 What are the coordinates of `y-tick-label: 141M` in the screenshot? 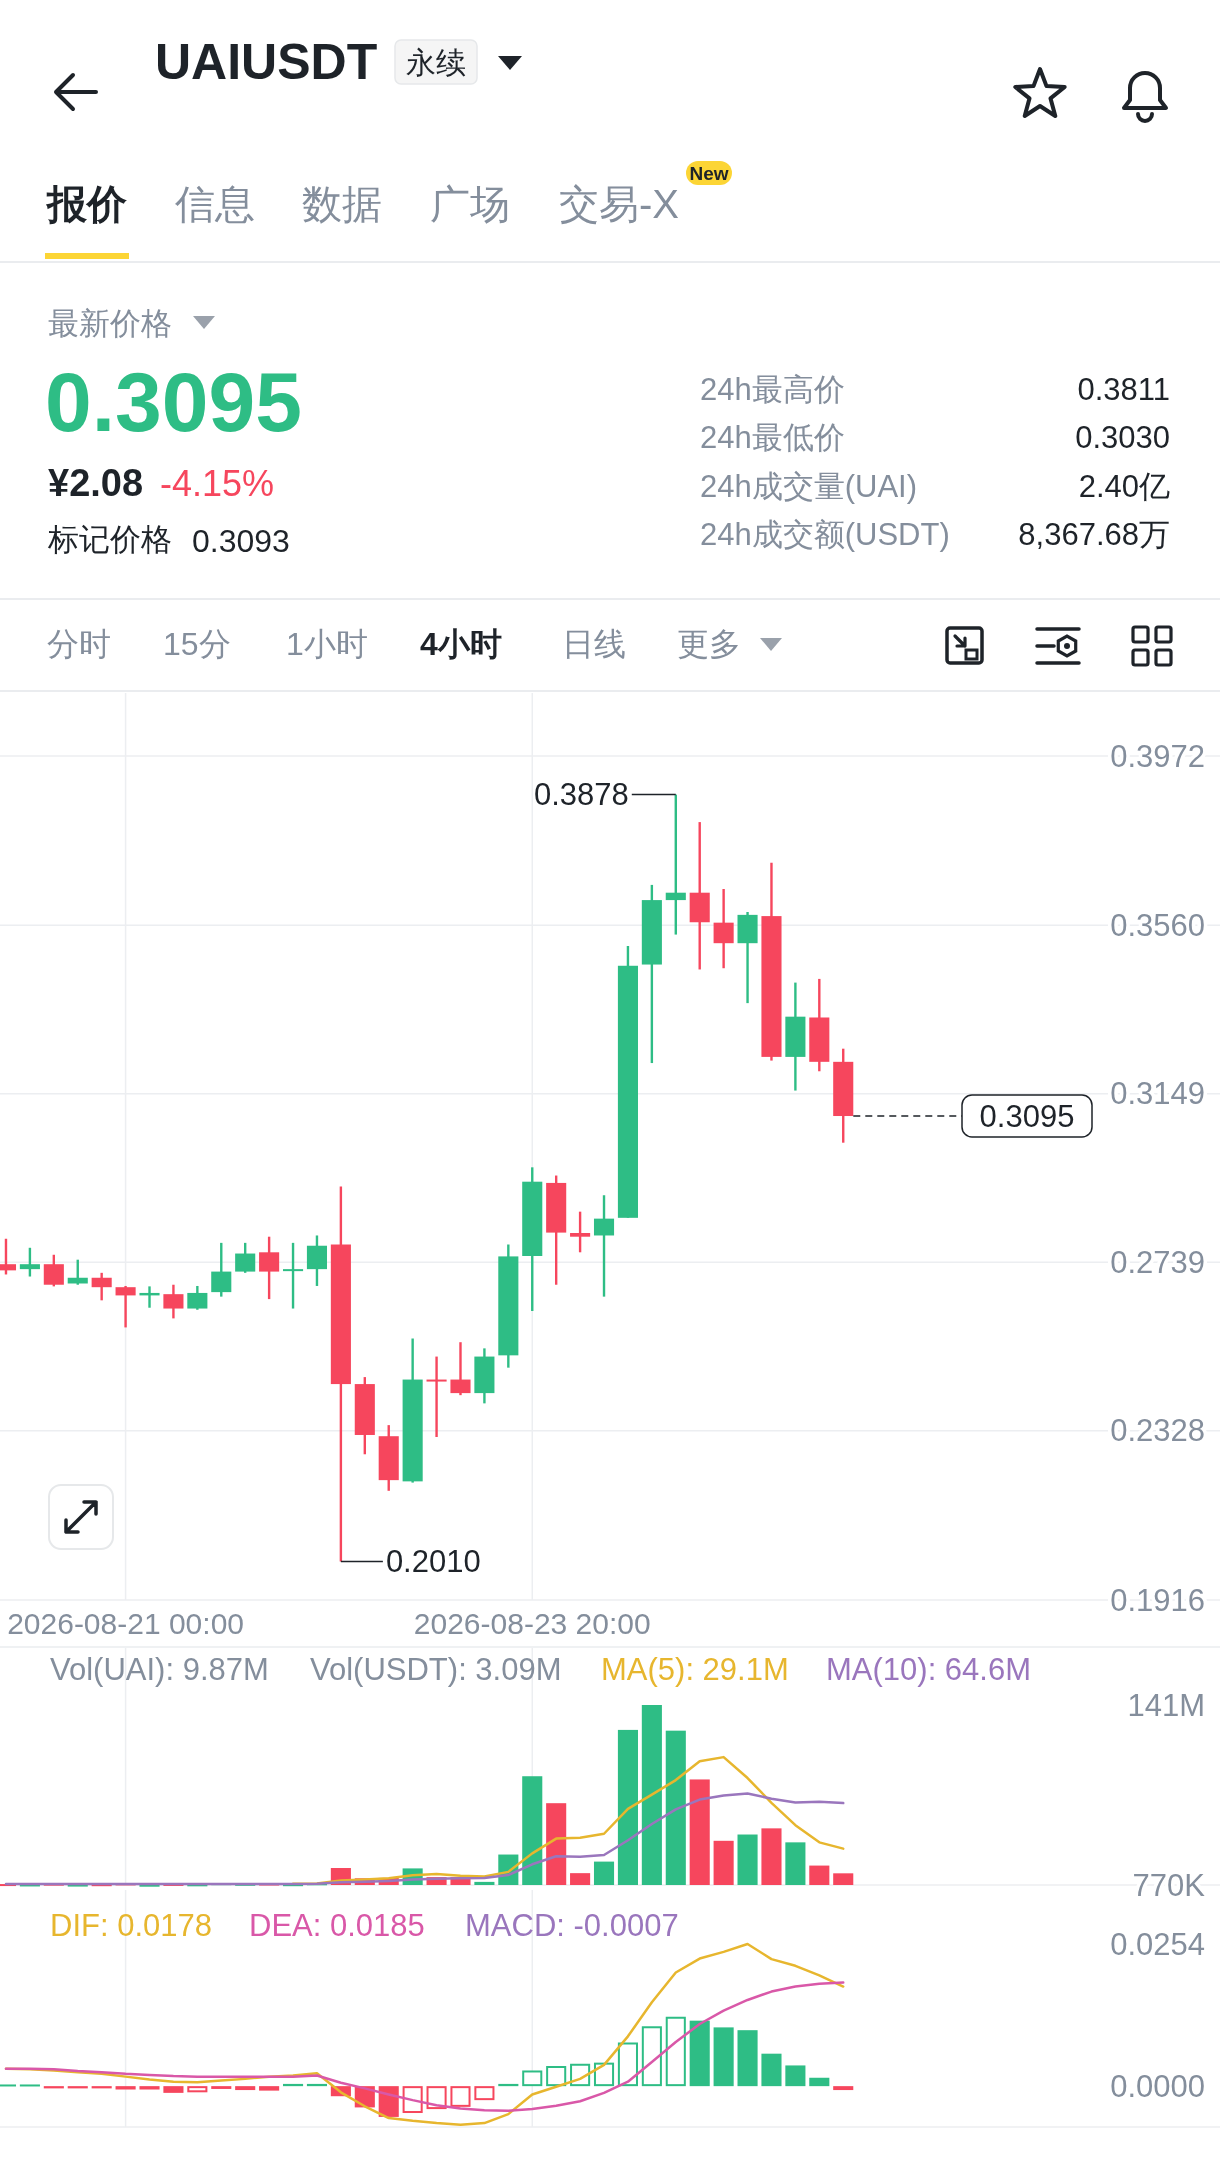 It's located at (1166, 1705).